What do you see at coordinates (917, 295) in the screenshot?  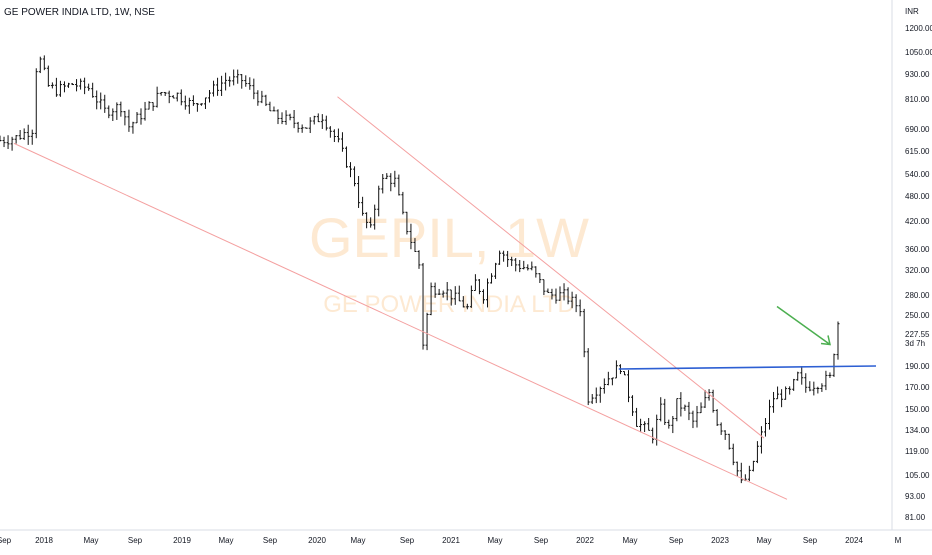 I see `y-tick-label: 280.00` at bounding box center [917, 295].